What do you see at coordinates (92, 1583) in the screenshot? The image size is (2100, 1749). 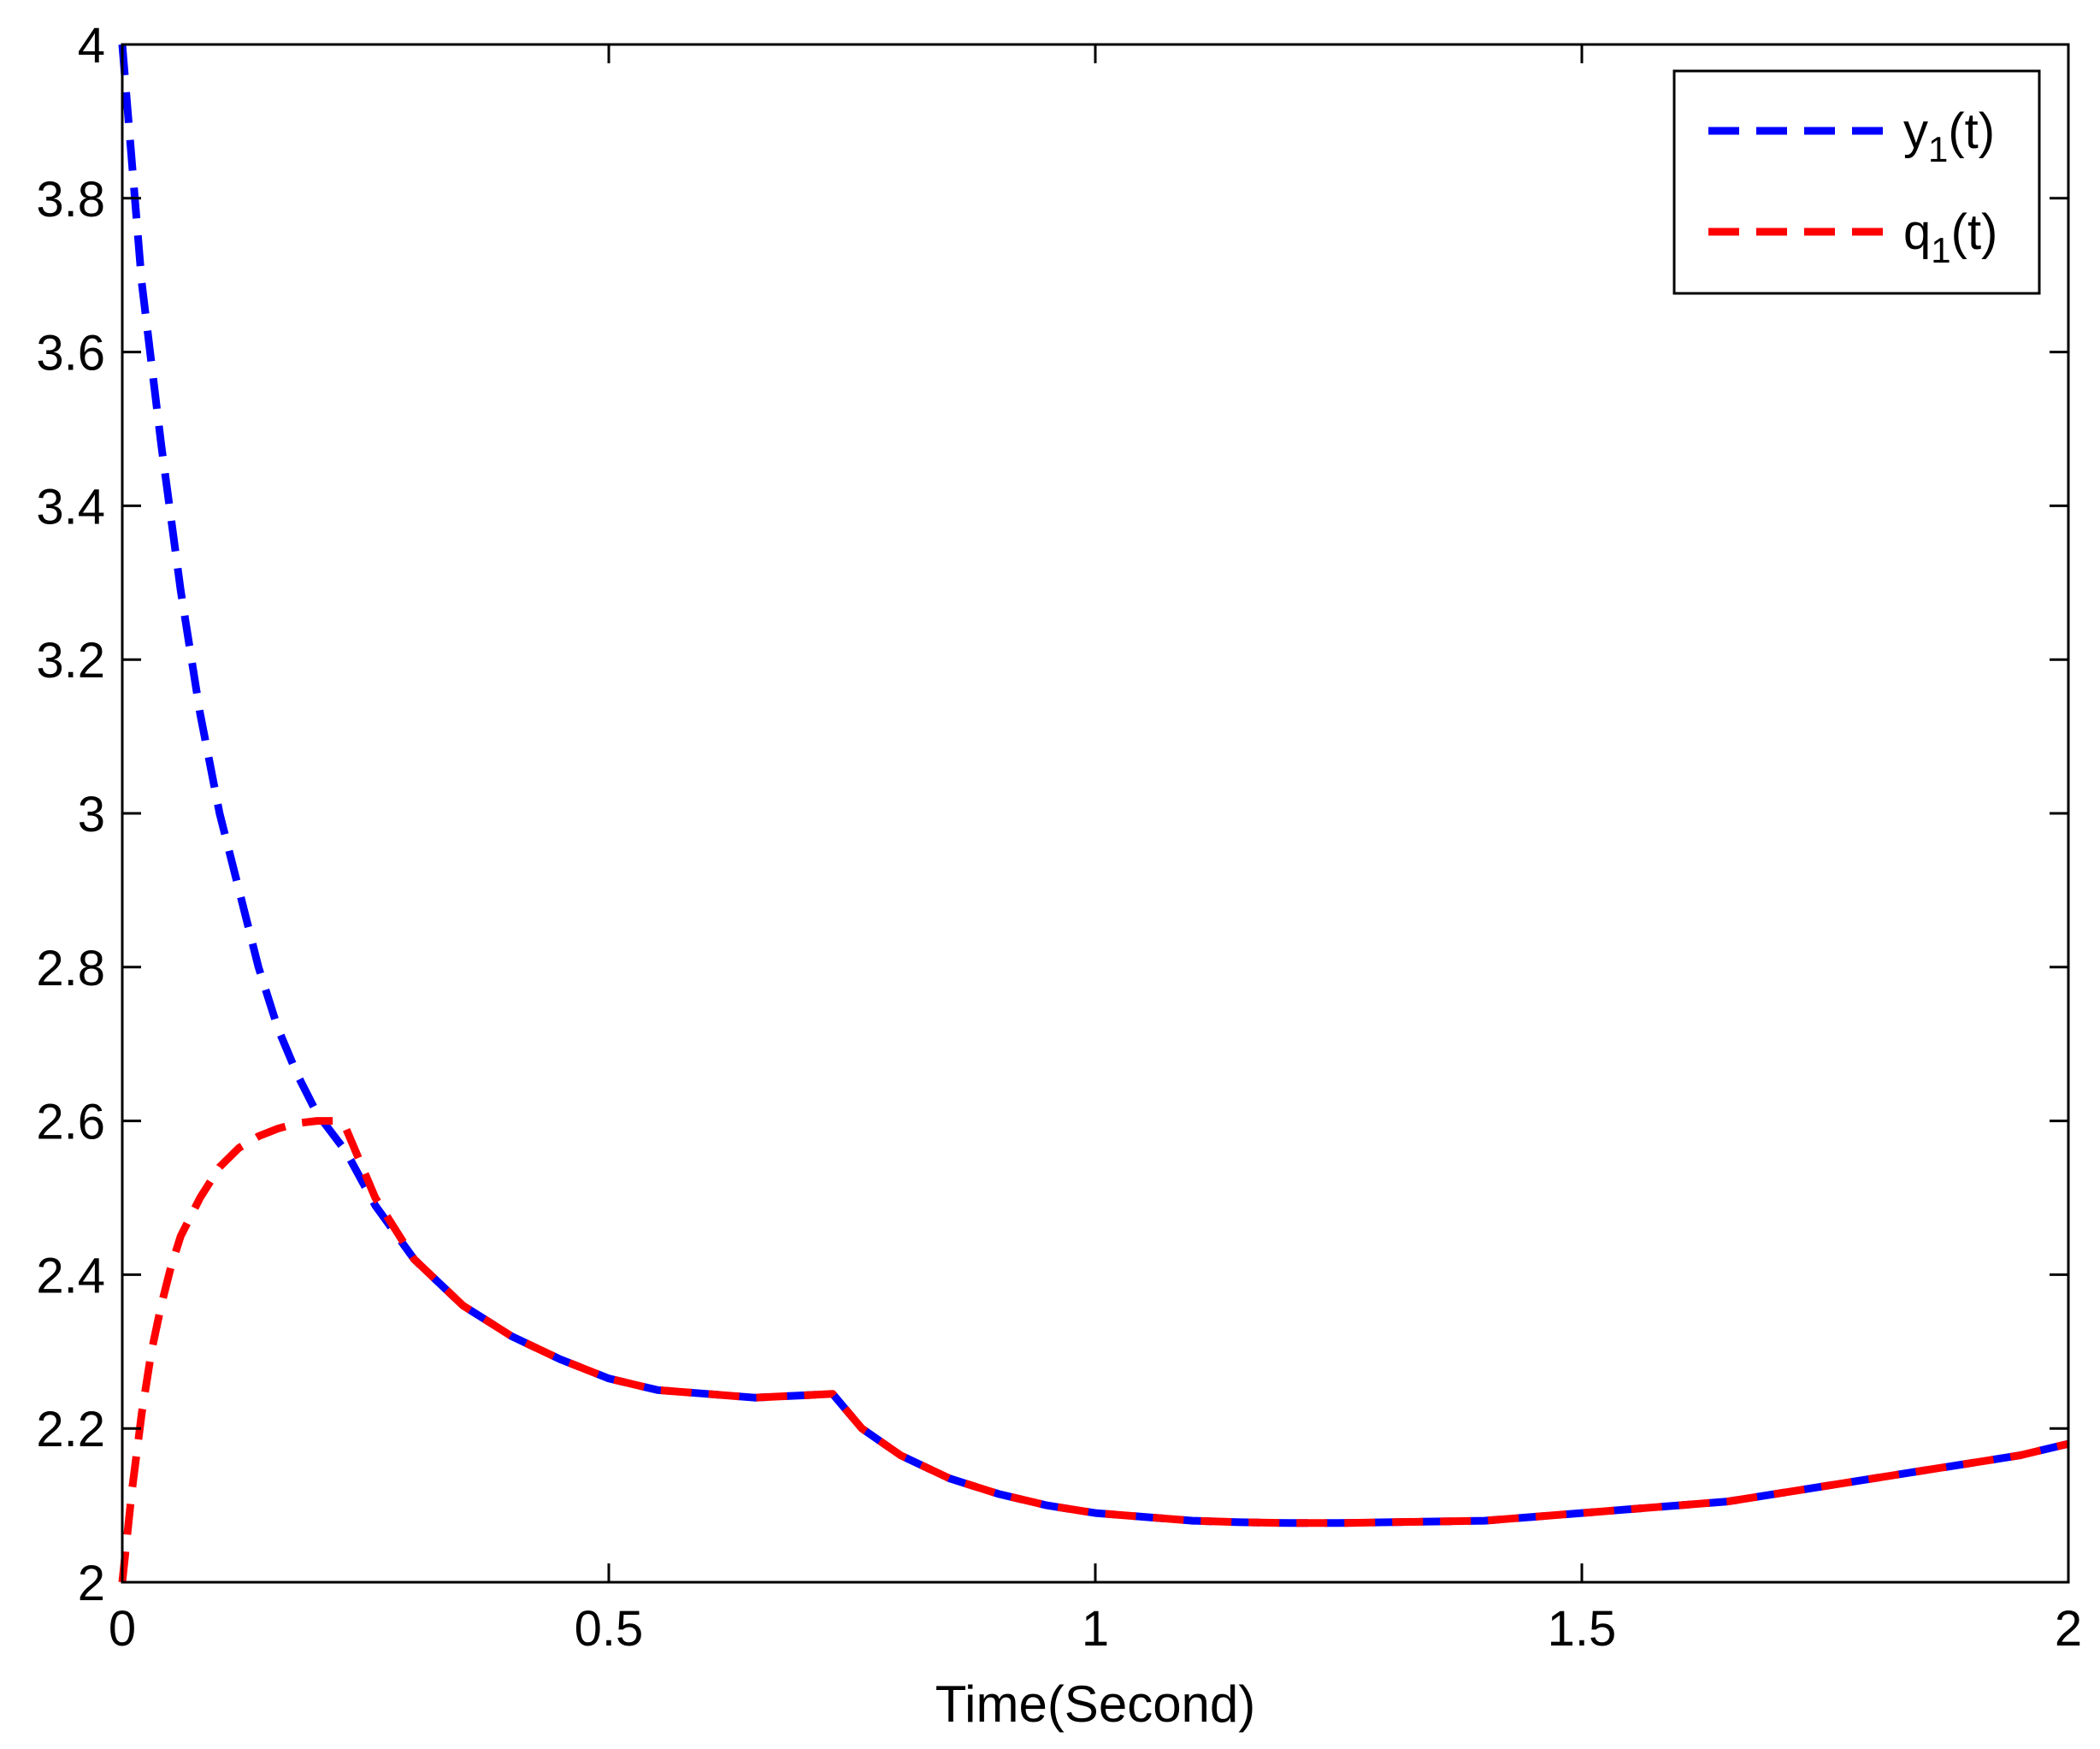 I see `y-tick-label: 2` at bounding box center [92, 1583].